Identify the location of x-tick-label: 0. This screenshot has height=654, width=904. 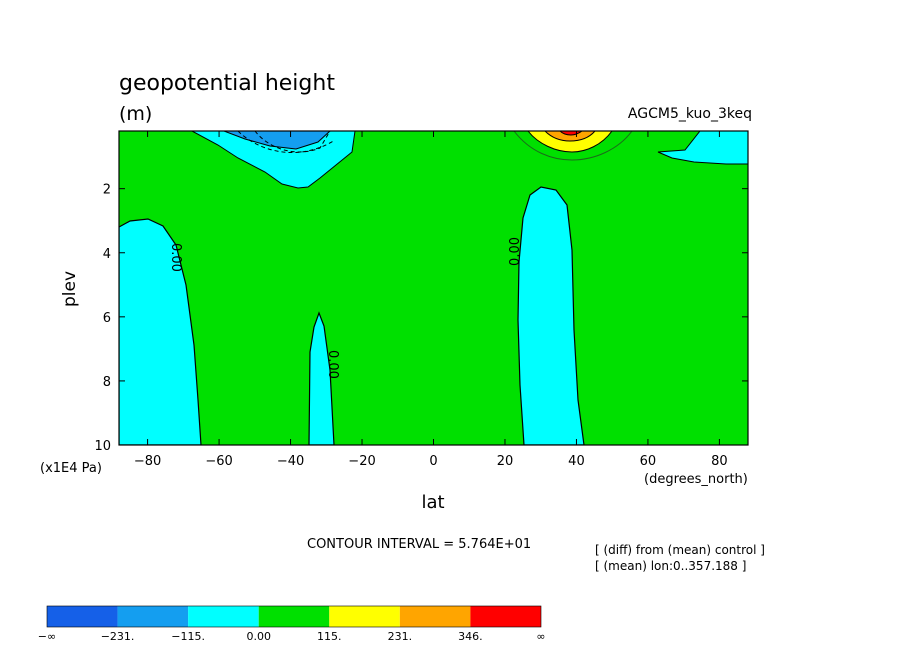
(433, 461).